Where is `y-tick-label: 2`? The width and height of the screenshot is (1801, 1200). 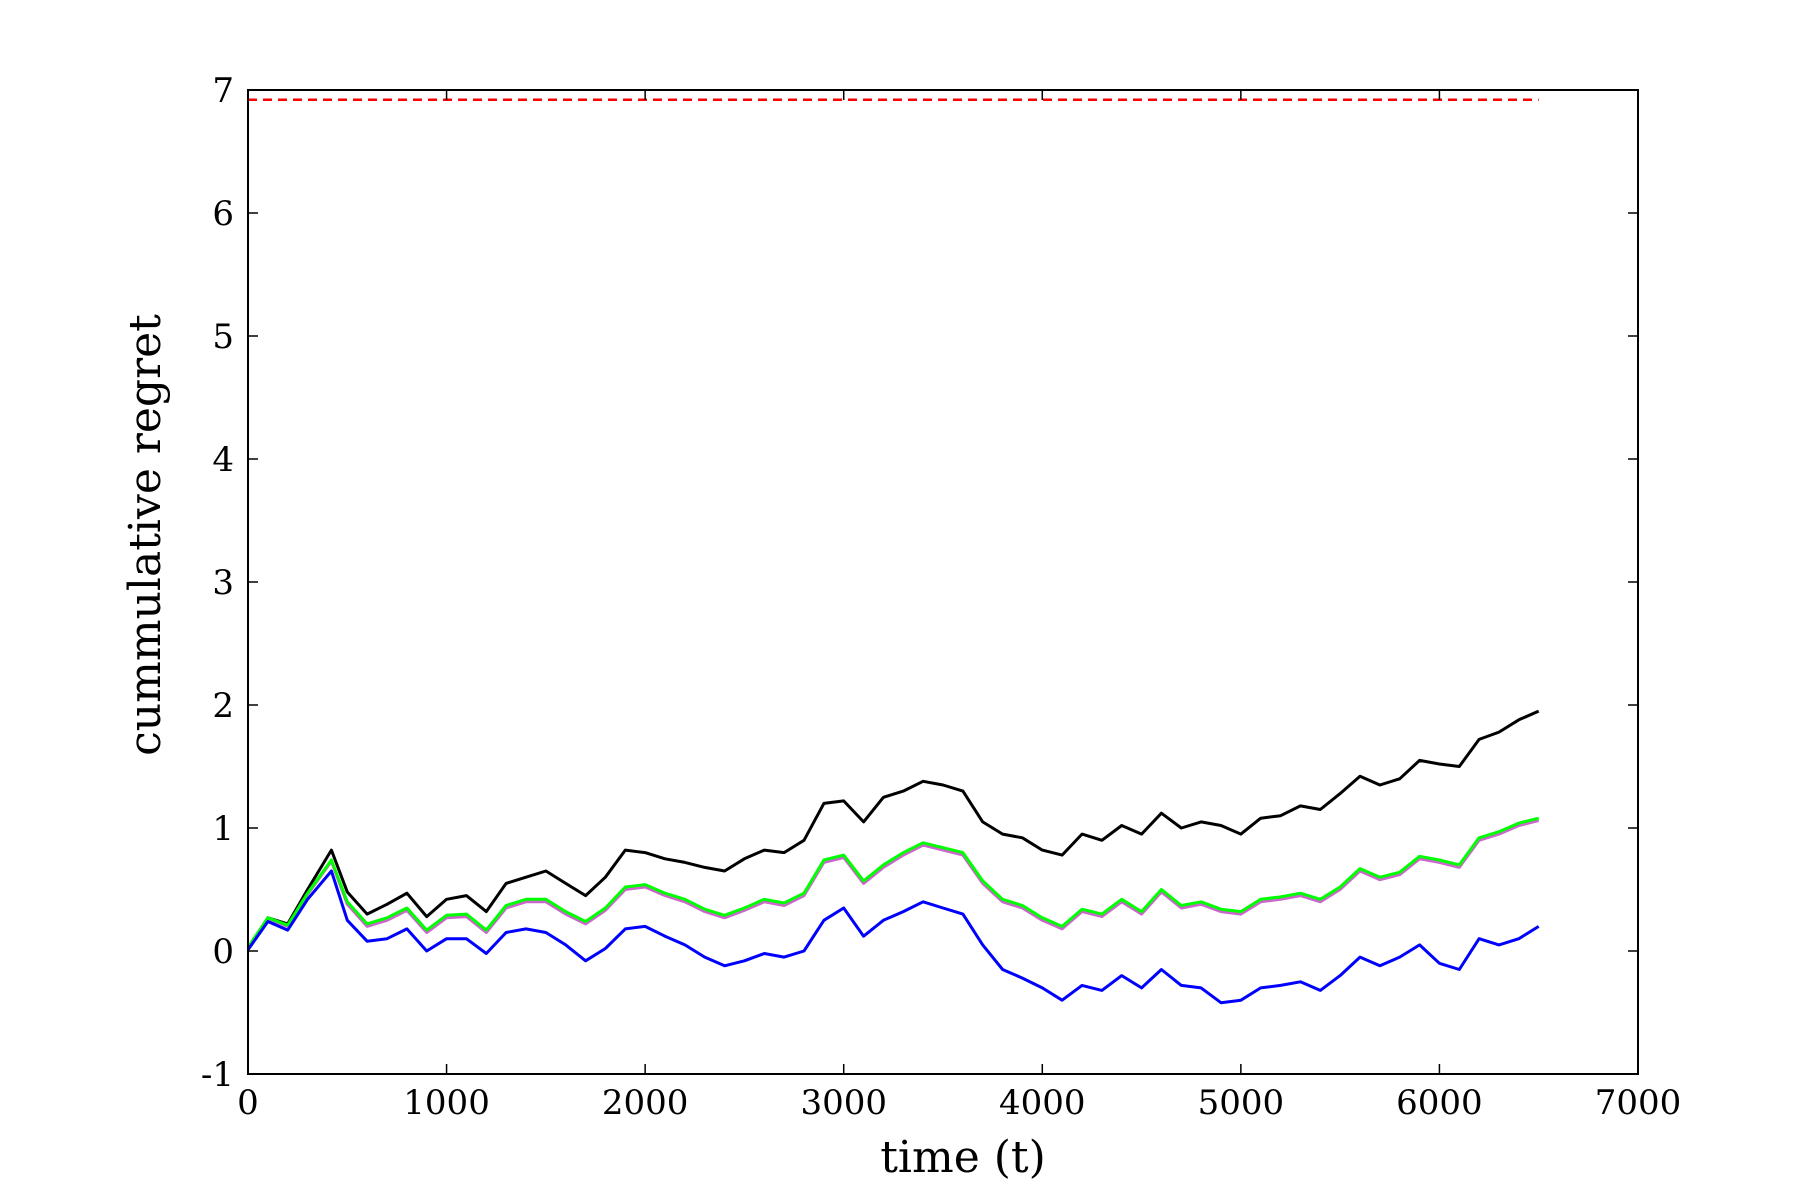
y-tick-label: 2 is located at coordinates (223, 706).